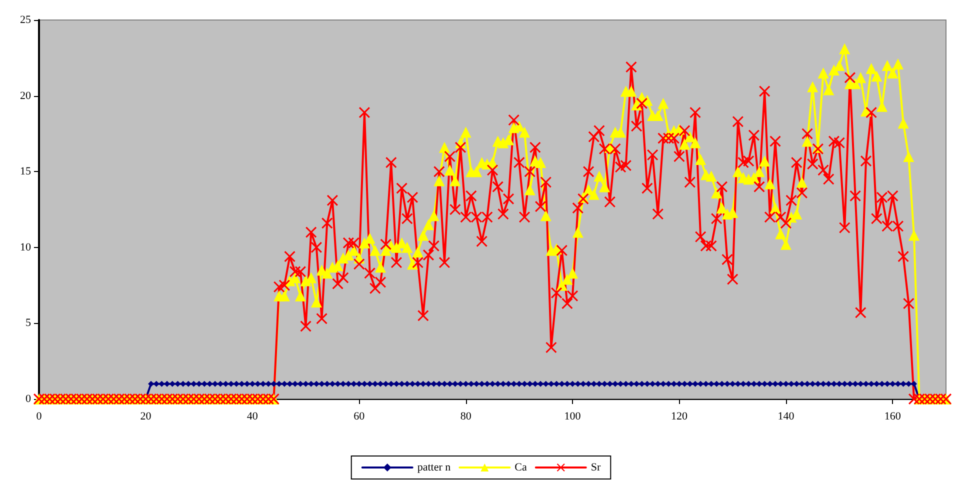 The image size is (962, 493). I want to click on legend-label: patter n, so click(434, 468).